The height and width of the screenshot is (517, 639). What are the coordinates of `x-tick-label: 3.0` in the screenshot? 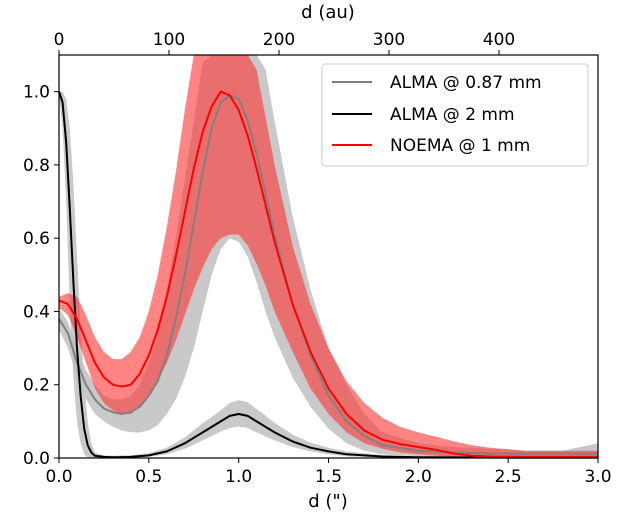 It's located at (597, 477).